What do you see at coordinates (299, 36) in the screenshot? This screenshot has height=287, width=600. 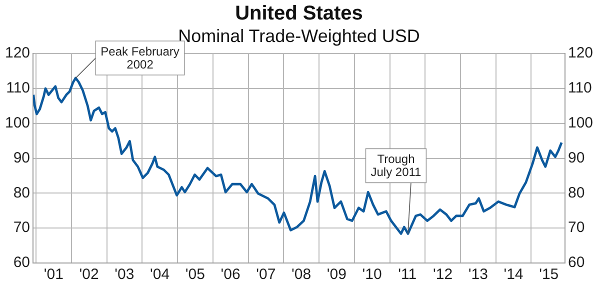 I see `chart-subtitle: Nominal Trade-Weighted USD` at bounding box center [299, 36].